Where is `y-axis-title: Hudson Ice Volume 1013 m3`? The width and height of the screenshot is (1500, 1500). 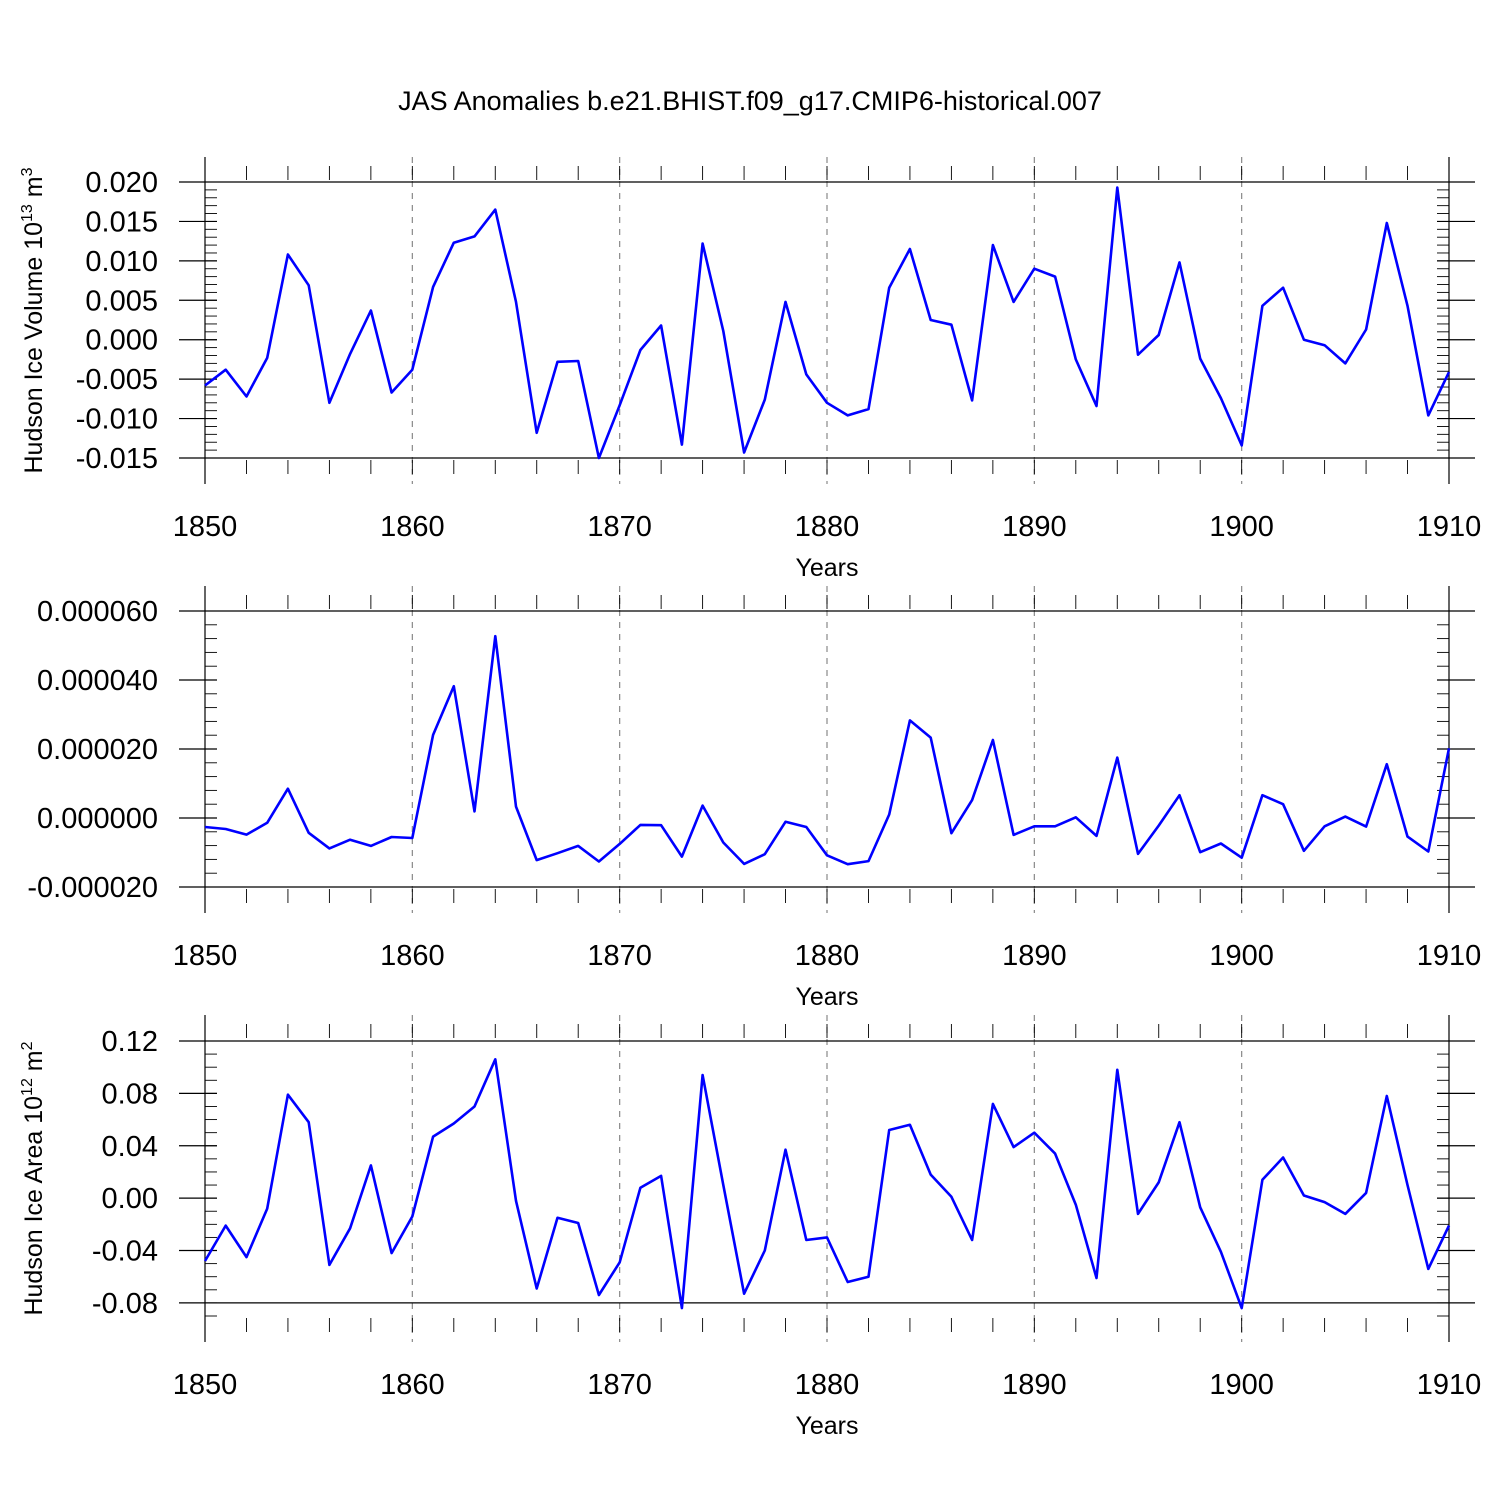
y-axis-title: Hudson Ice Volume 1013 m3 is located at coordinates (33, 320).